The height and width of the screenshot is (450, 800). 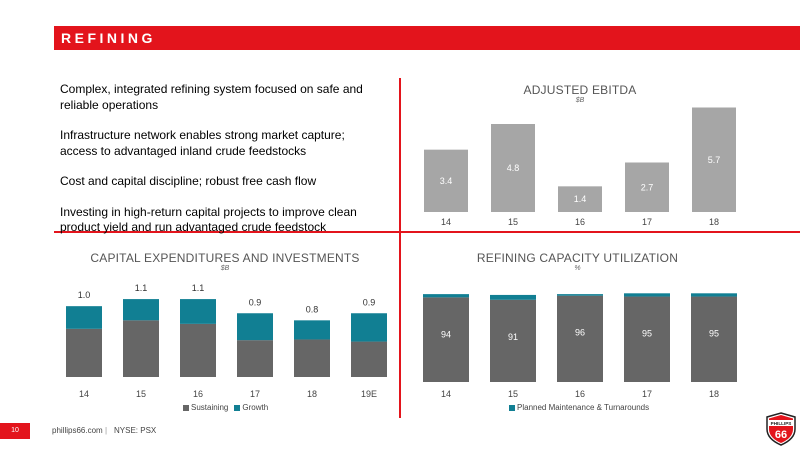 What do you see at coordinates (583, 407) in the screenshot?
I see `legend-label: Planned Maintenance & Turnarounds` at bounding box center [583, 407].